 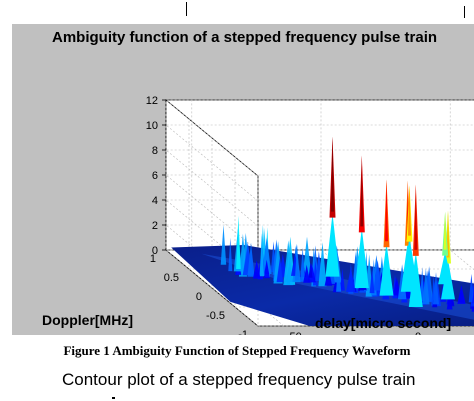 What do you see at coordinates (155, 176) in the screenshot?
I see `z-tick-label: 6` at bounding box center [155, 176].